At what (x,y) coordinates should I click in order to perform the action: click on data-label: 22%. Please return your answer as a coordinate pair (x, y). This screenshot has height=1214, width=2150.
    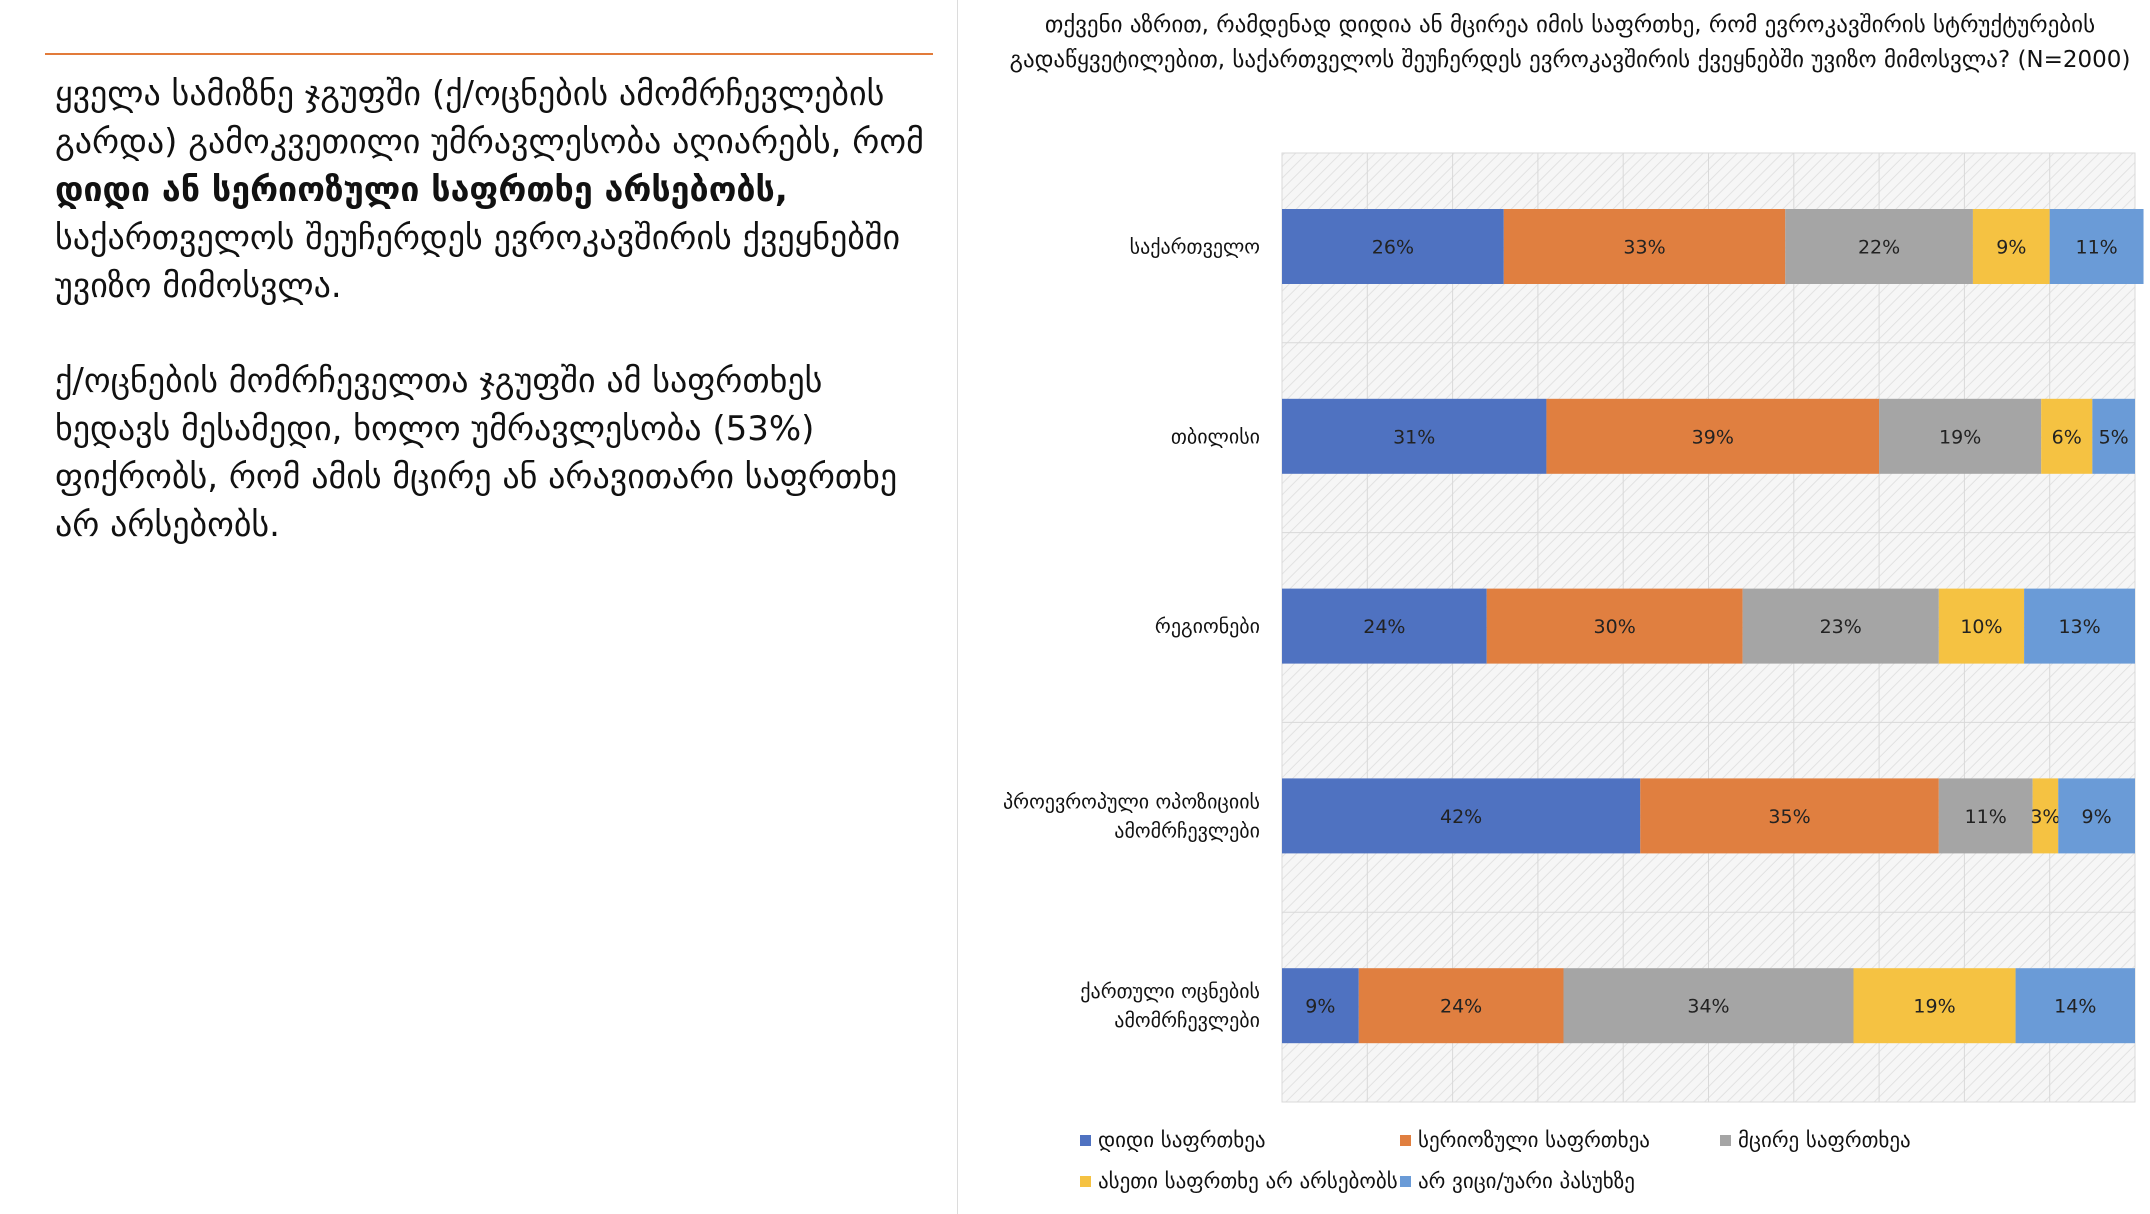
    Looking at the image, I should click on (1879, 248).